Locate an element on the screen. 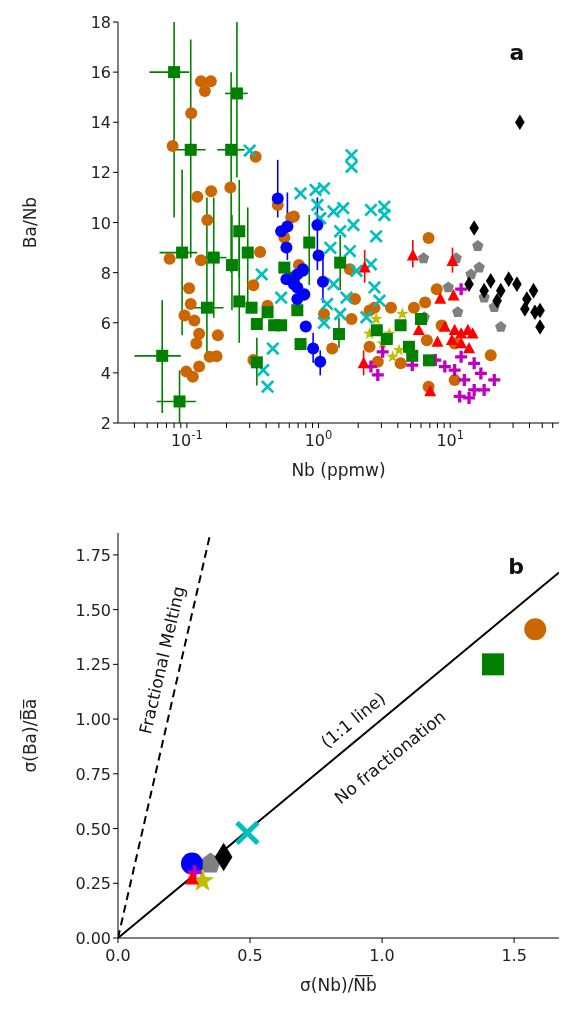 This screenshot has height=1012, width=569. annotation: b is located at coordinates (516, 566).